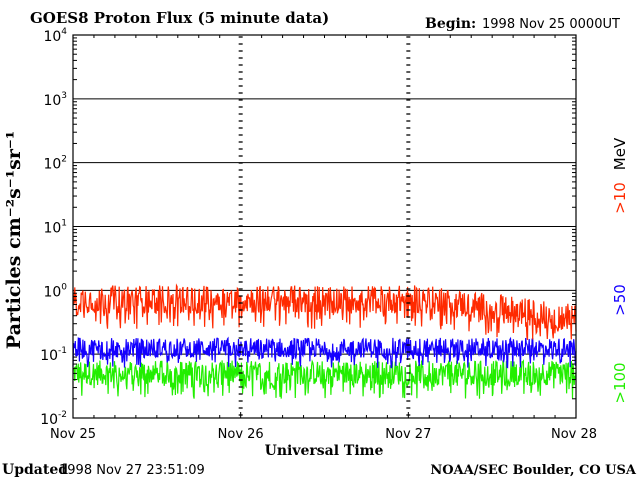 The width and height of the screenshot is (640, 480). I want to click on legend-gt100: >100, so click(620, 382).